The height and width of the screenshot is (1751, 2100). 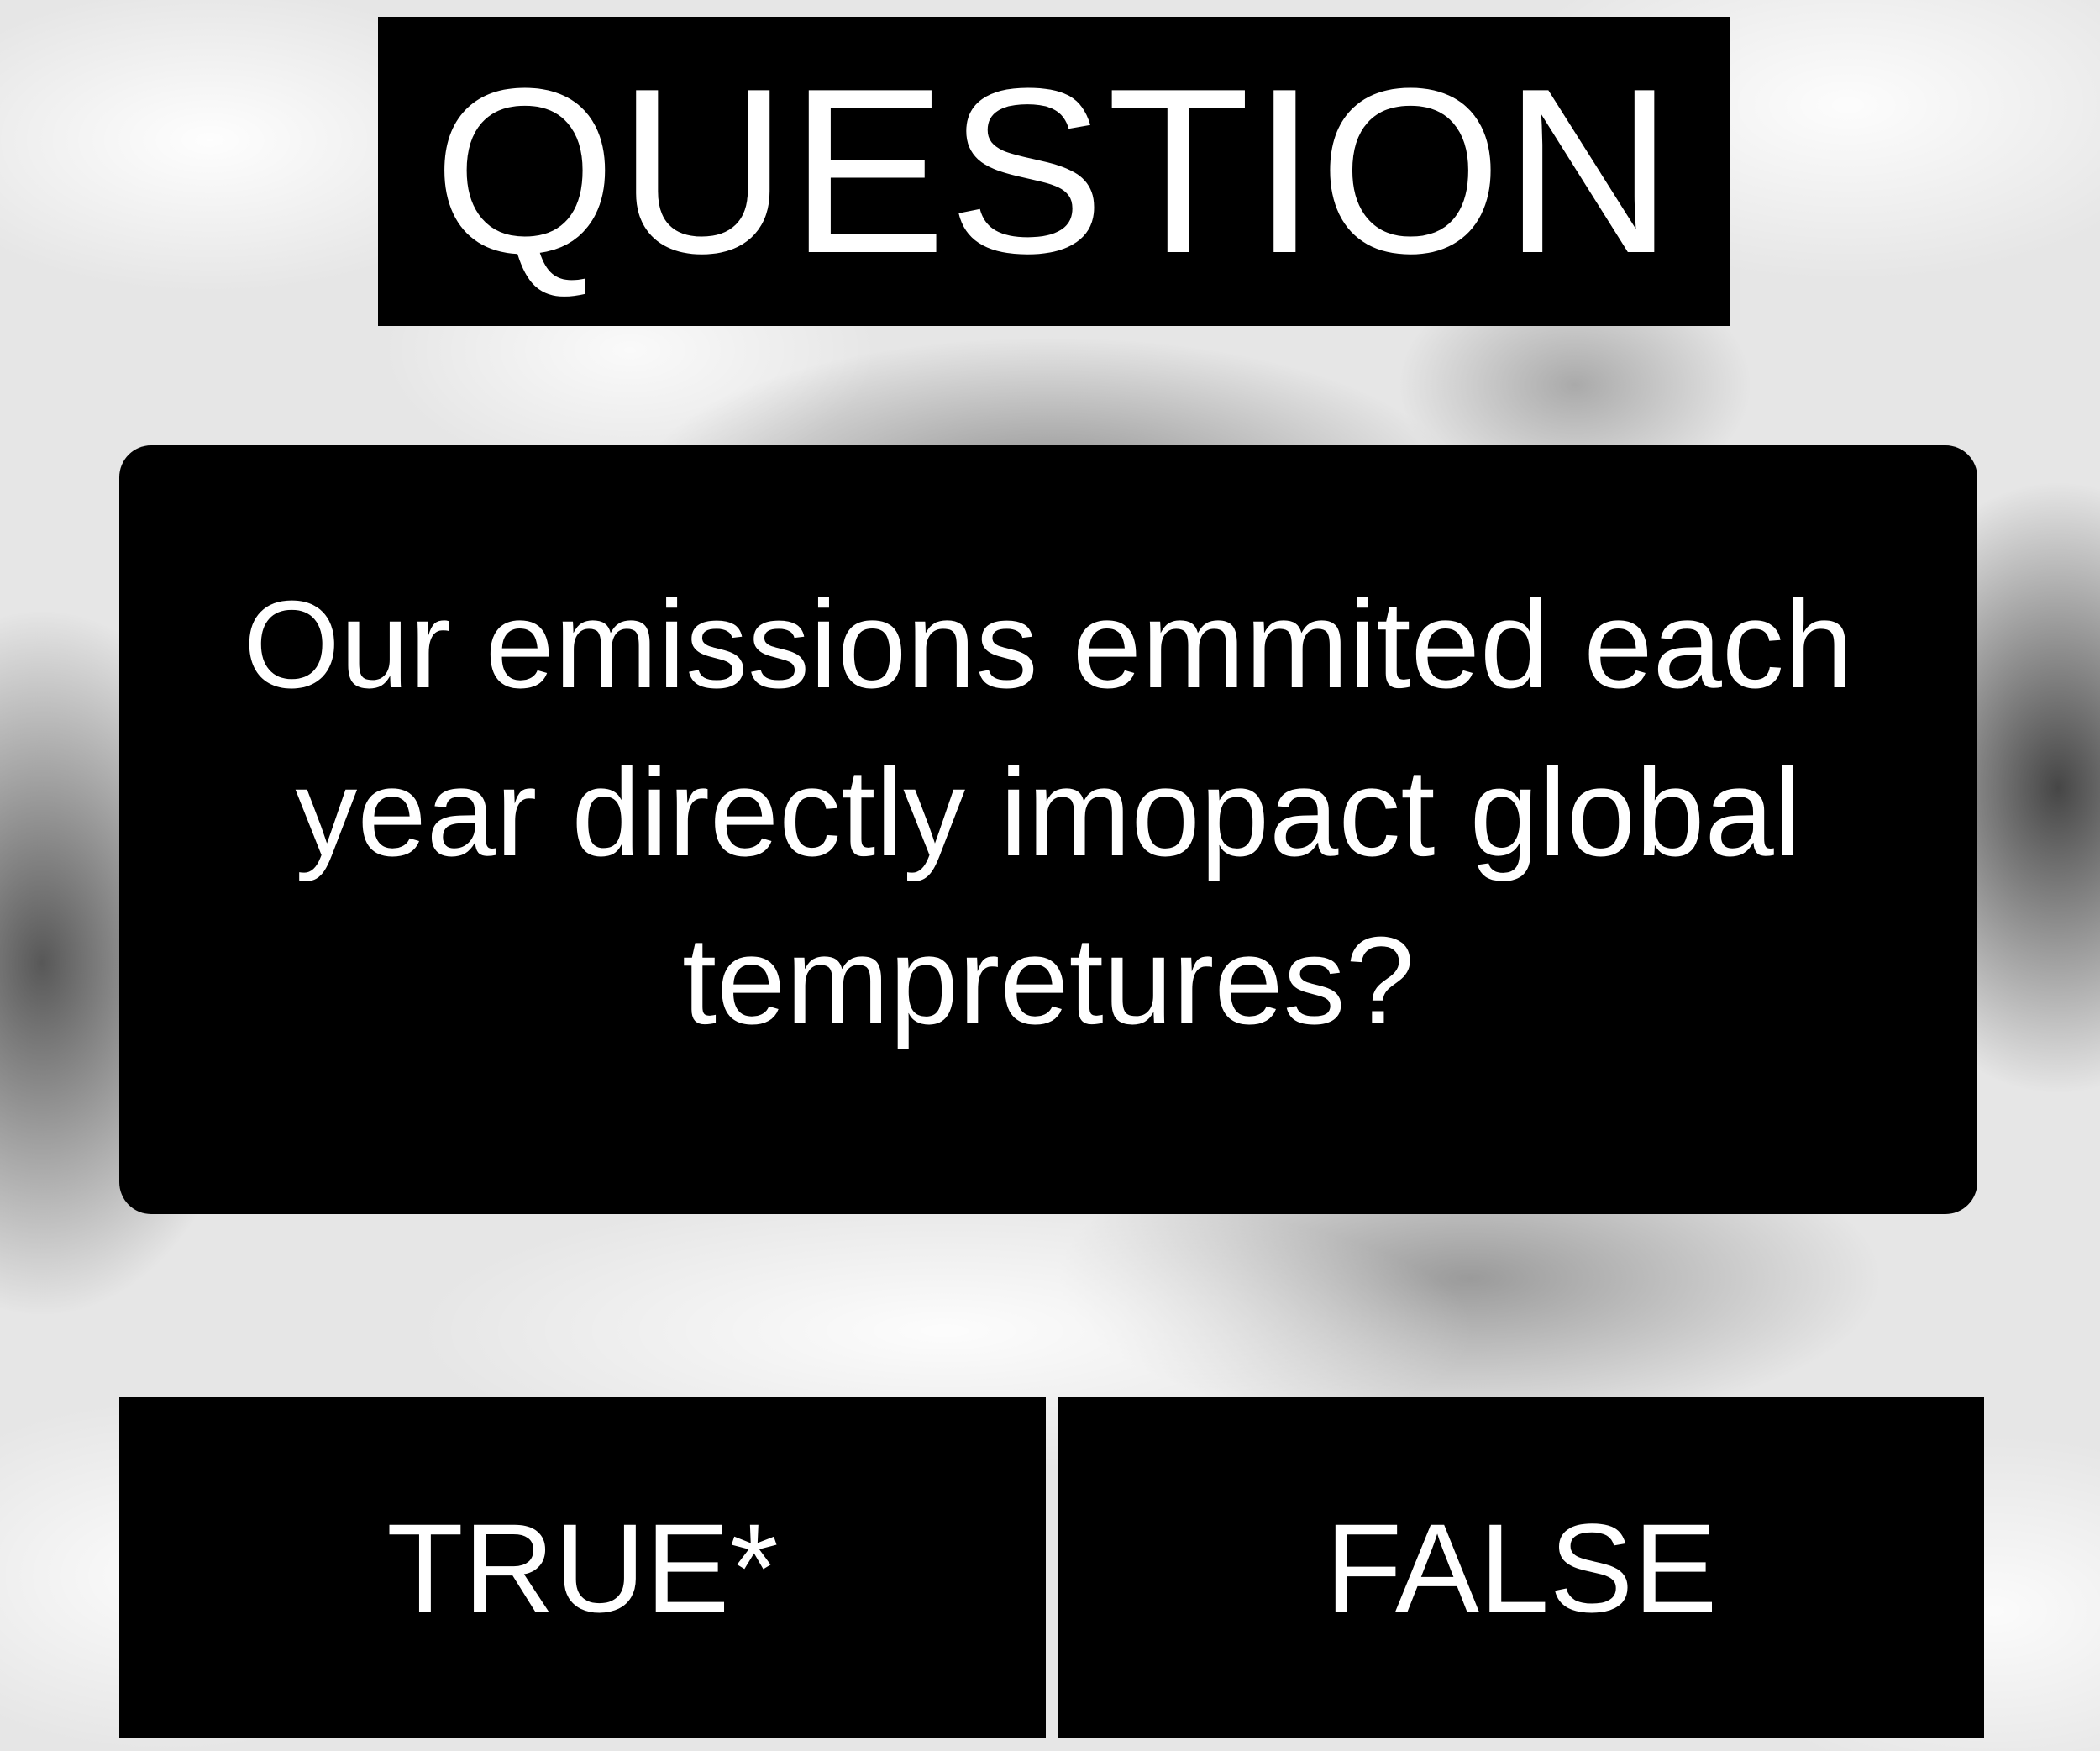 I want to click on true-answer-button: TRUE*, so click(x=582, y=1567).